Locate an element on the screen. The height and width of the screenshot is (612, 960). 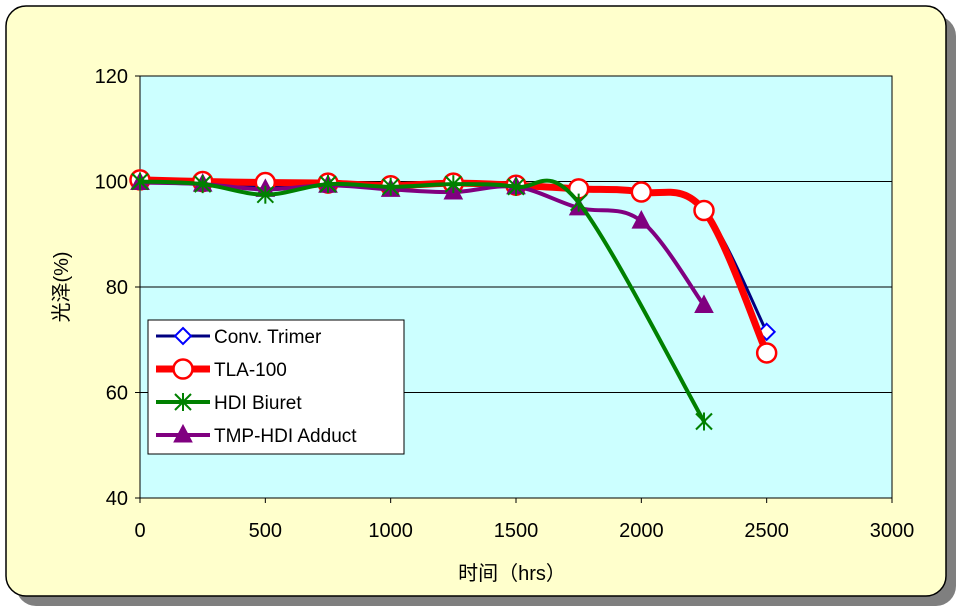
x-tick-label: 500 is located at coordinates (265, 531).